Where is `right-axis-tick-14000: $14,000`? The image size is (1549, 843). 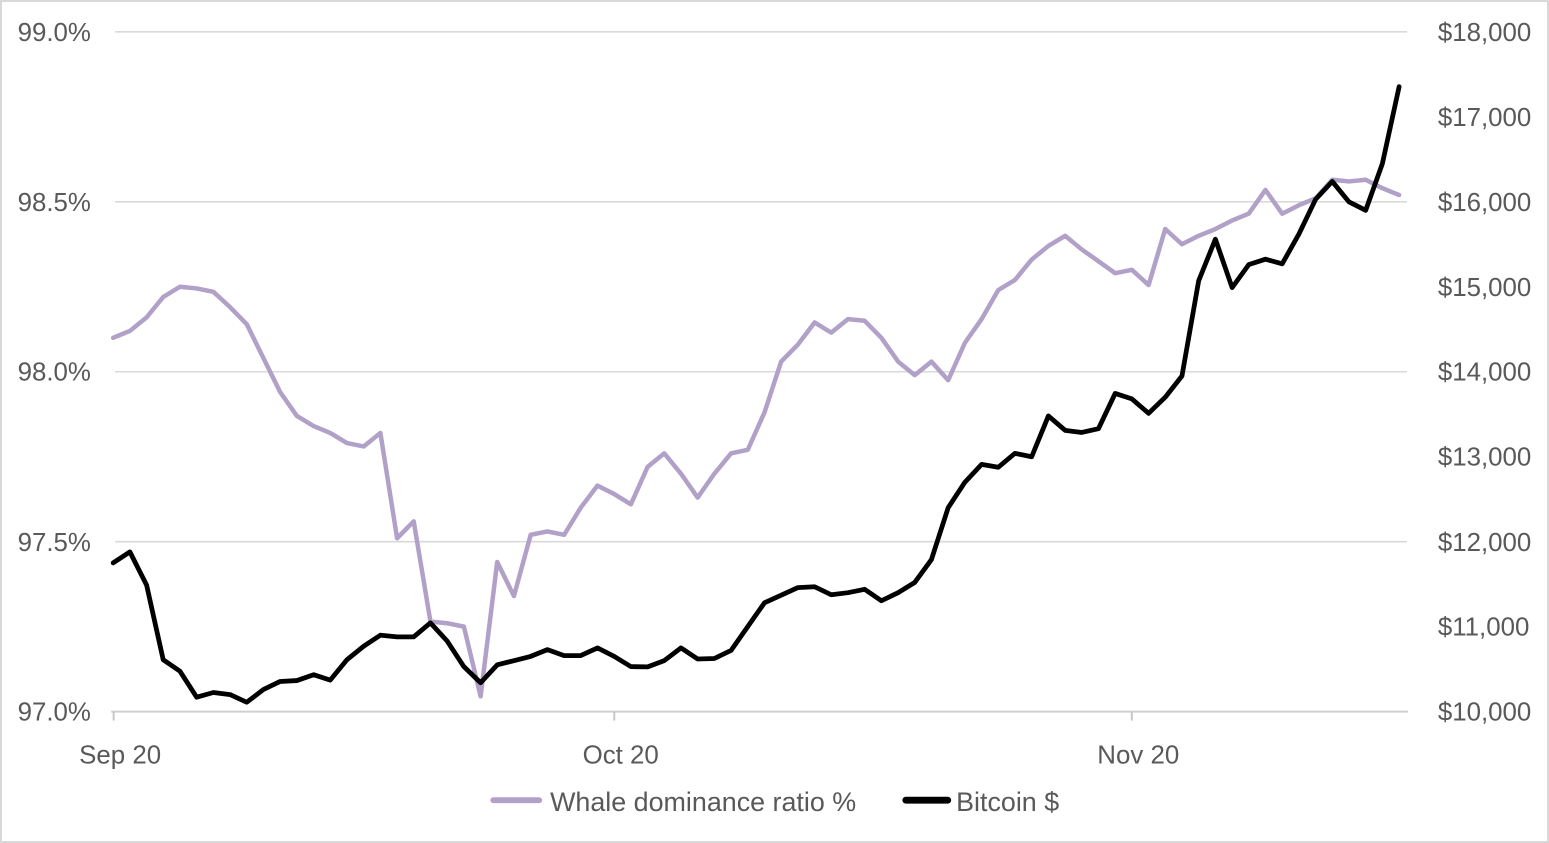
right-axis-tick-14000: $14,000 is located at coordinates (1484, 373).